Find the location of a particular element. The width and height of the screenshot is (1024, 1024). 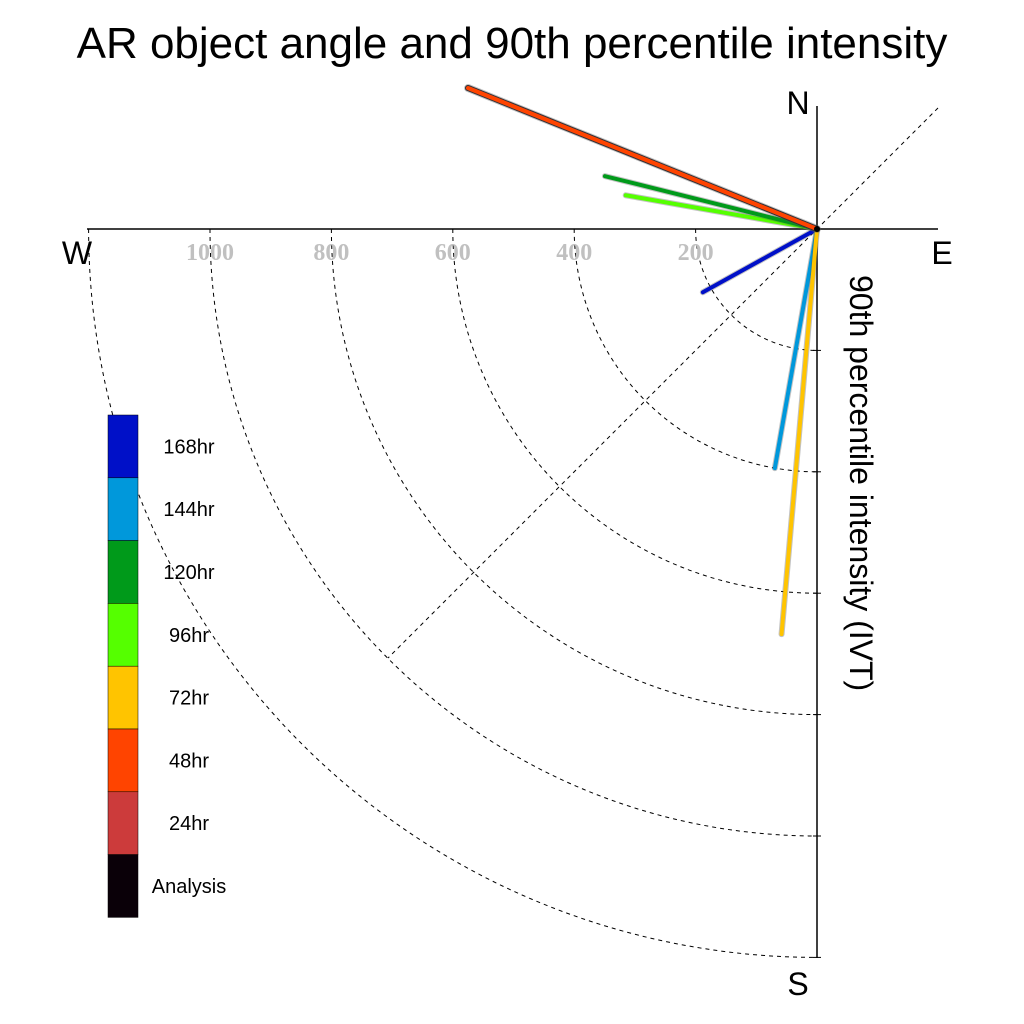

compass-east: E is located at coordinates (941, 253).